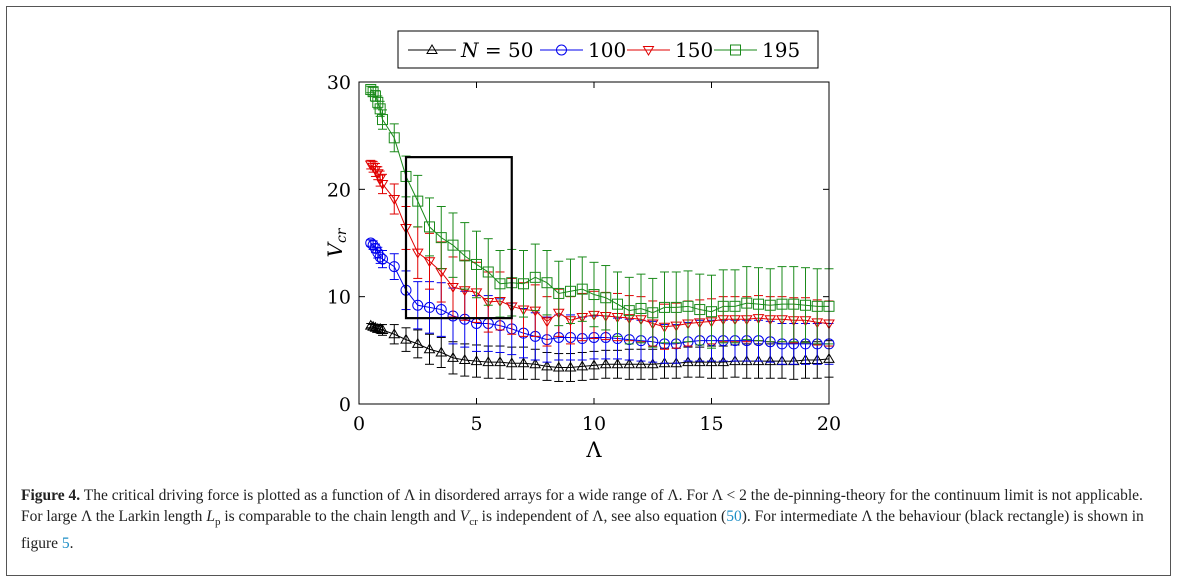 Image resolution: width=1179 pixels, height=585 pixels. I want to click on y-axis-label-main: V, so click(335, 249).